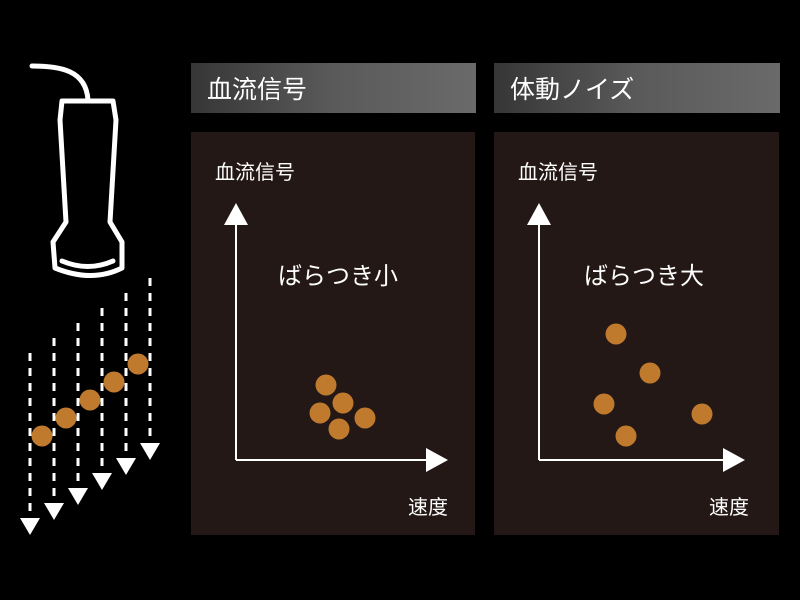  Describe the element at coordinates (734, 460) in the screenshot. I see `x-axis-arrow-right` at that location.